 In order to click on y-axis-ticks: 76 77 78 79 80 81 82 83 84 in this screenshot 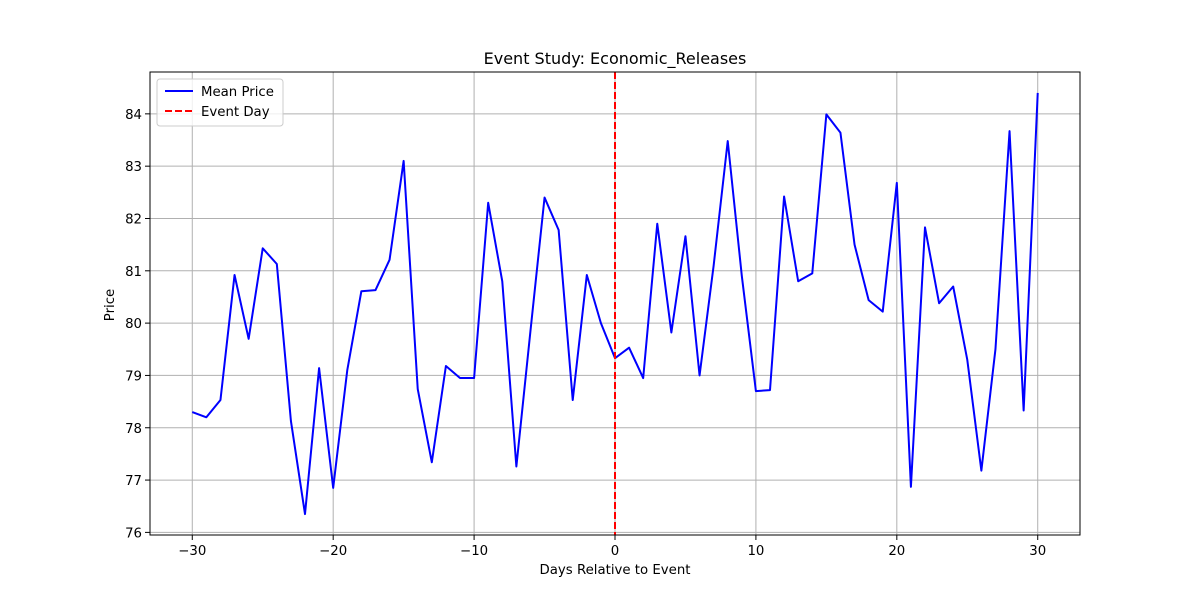, I will do `click(137, 324)`.